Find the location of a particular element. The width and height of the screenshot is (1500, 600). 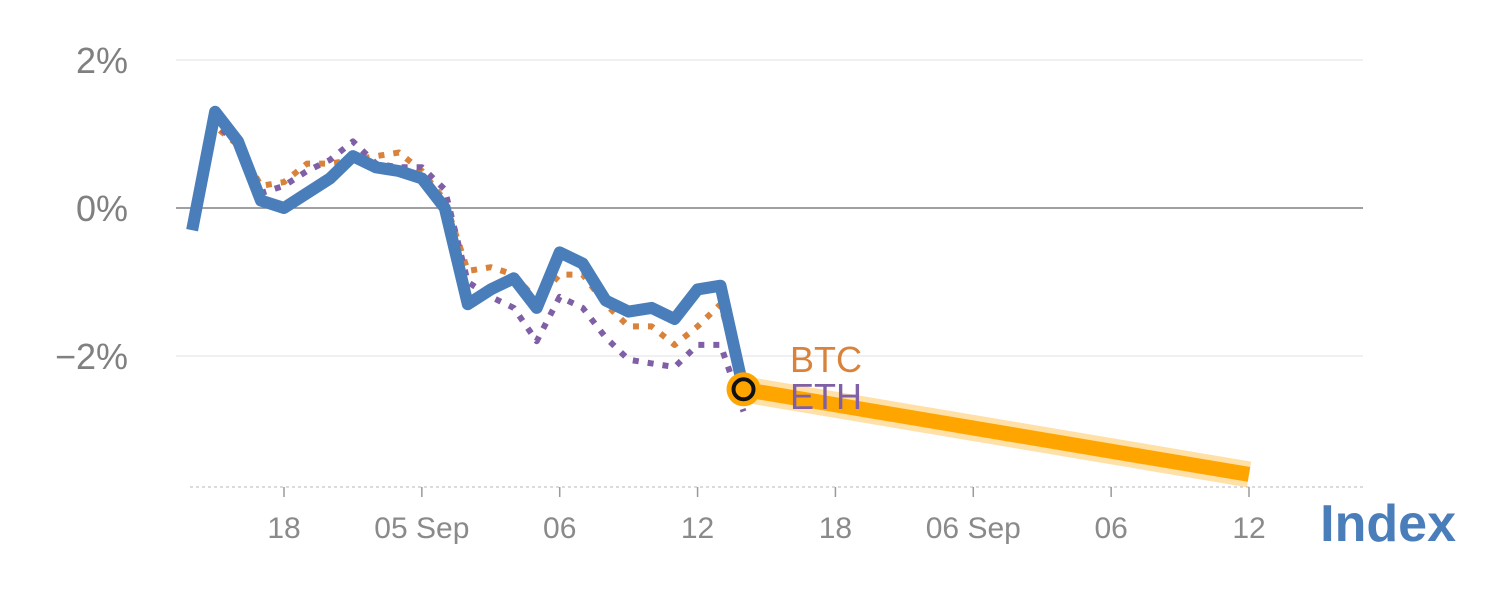

x-tick-label: 05 Sep is located at coordinates (421, 528).